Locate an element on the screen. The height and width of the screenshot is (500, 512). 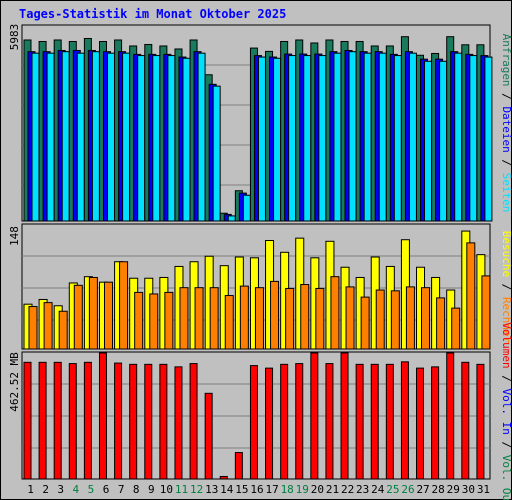
legend-entry-volumen: Volumen is located at coordinates (506, 345).